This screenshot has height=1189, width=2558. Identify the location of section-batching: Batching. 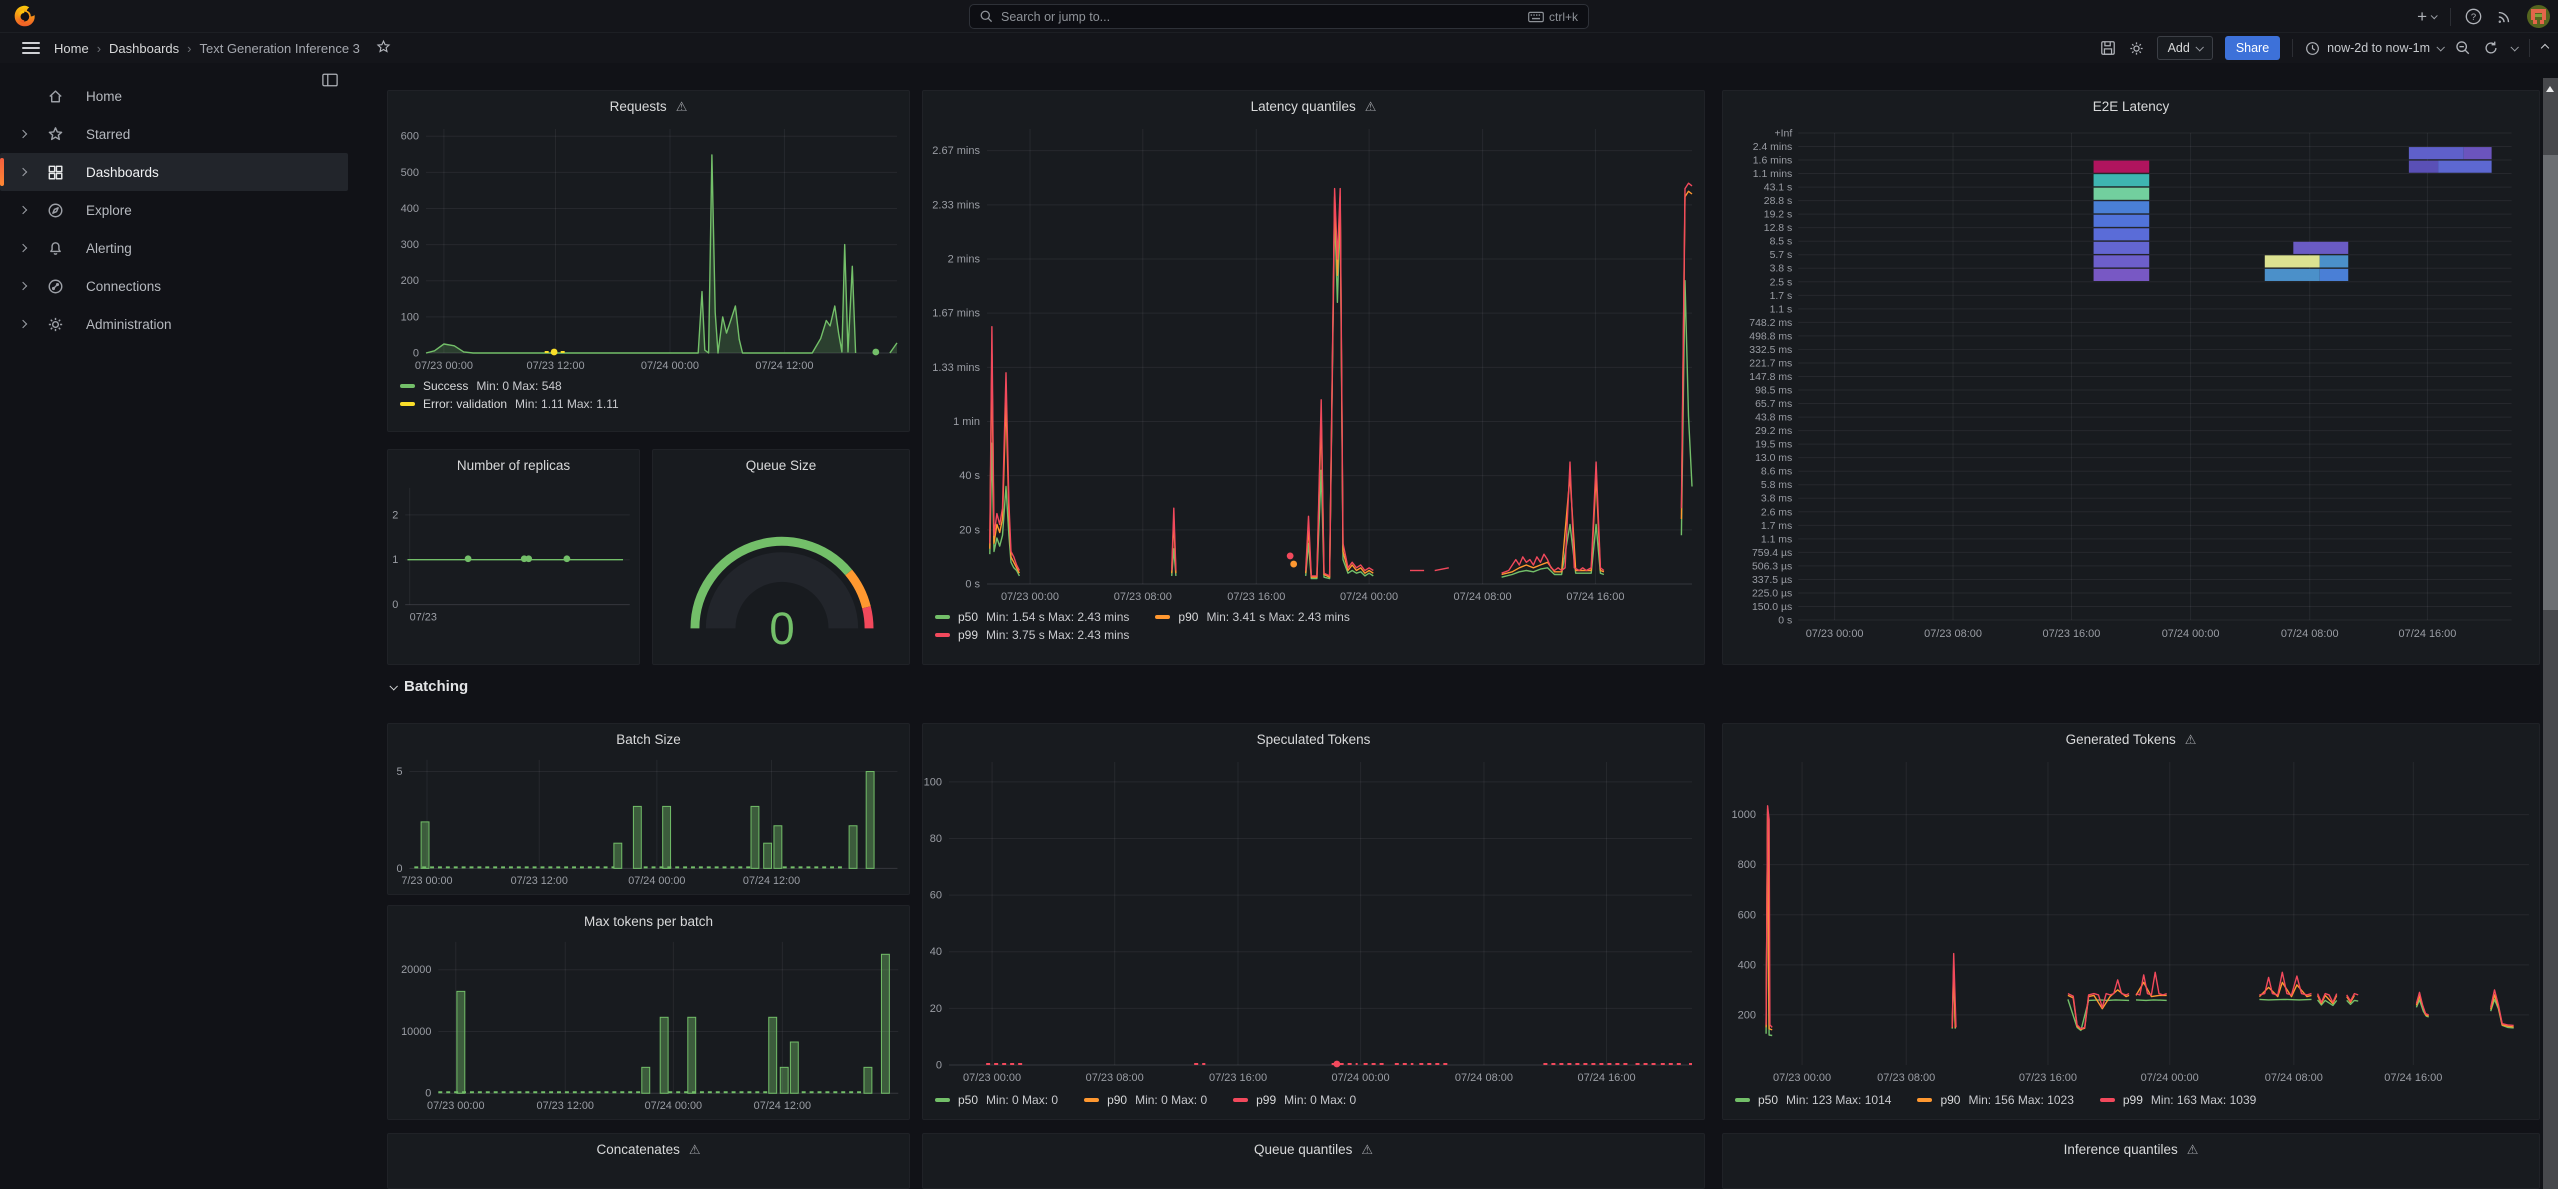
(428, 686).